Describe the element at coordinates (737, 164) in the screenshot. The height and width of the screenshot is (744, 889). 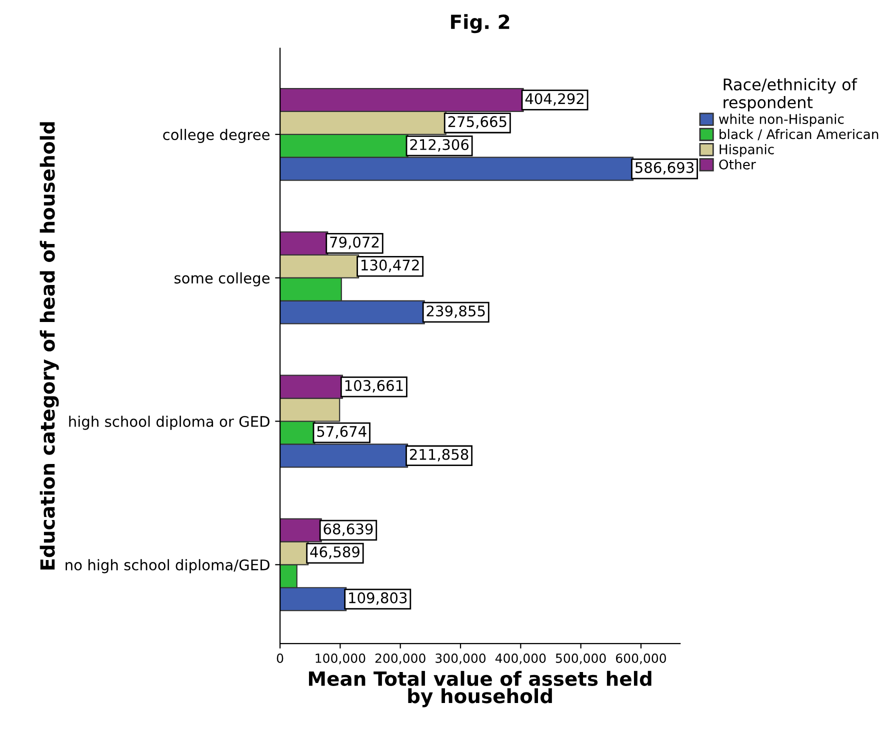
I see `legend-label: Other` at that location.